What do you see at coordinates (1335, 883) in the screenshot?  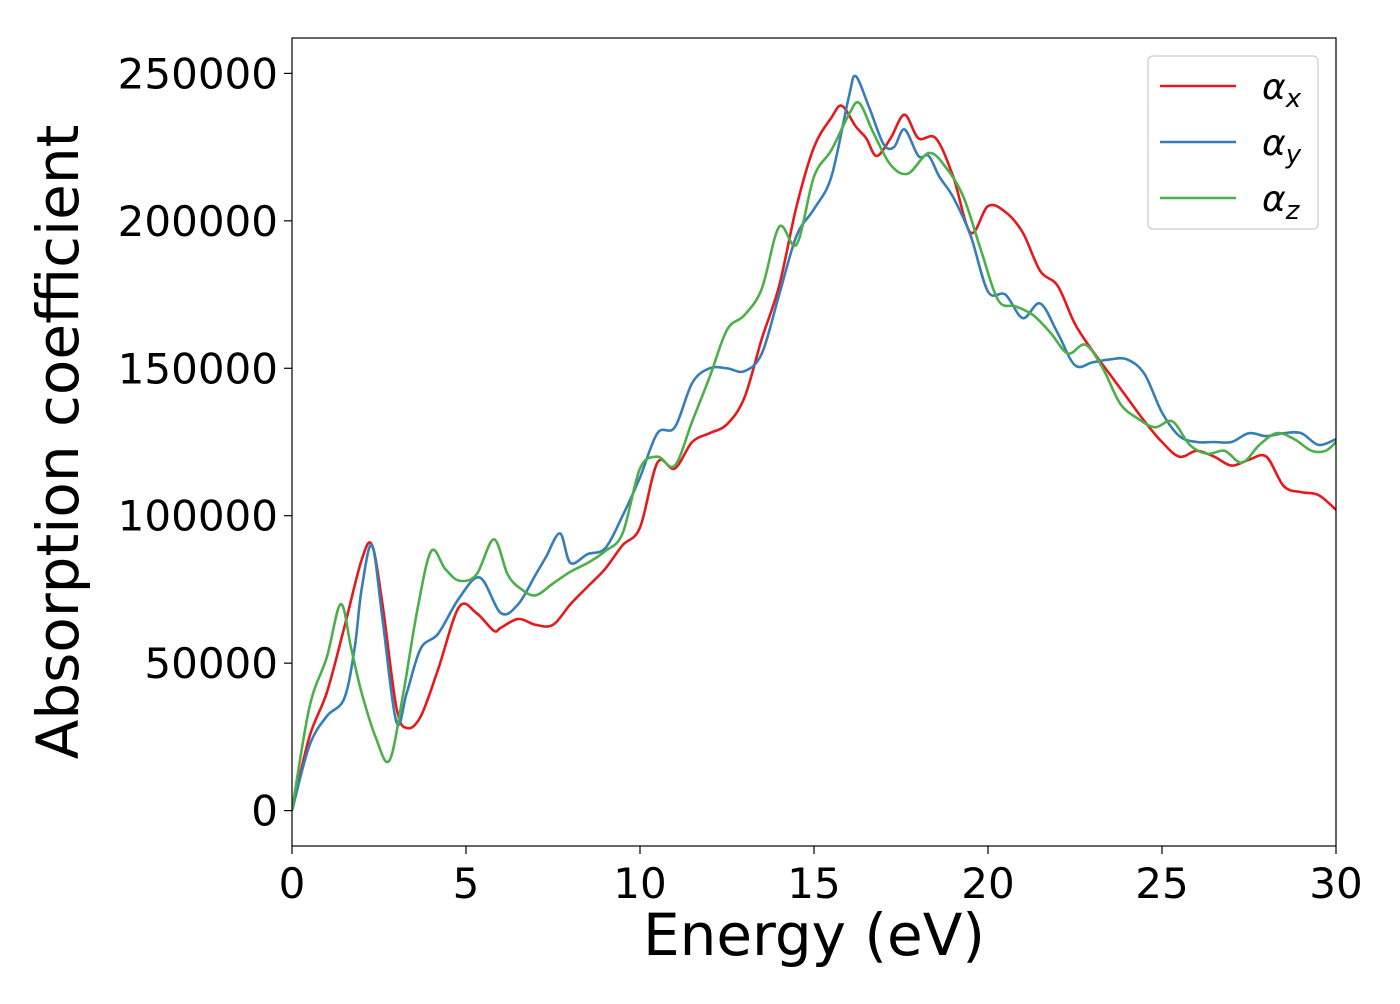 I see `x-tick-label: 30` at bounding box center [1335, 883].